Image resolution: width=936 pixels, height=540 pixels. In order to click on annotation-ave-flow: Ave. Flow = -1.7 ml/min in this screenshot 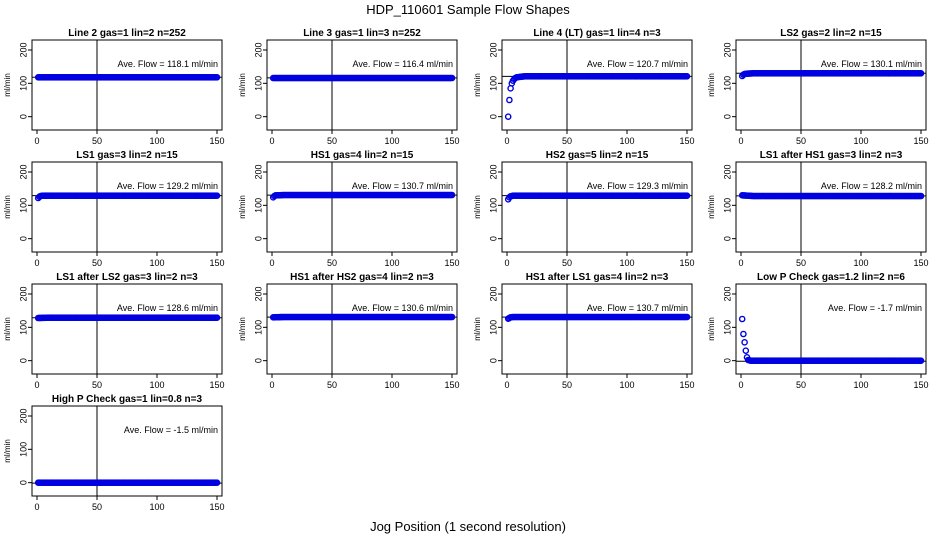, I will do `click(875, 308)`.